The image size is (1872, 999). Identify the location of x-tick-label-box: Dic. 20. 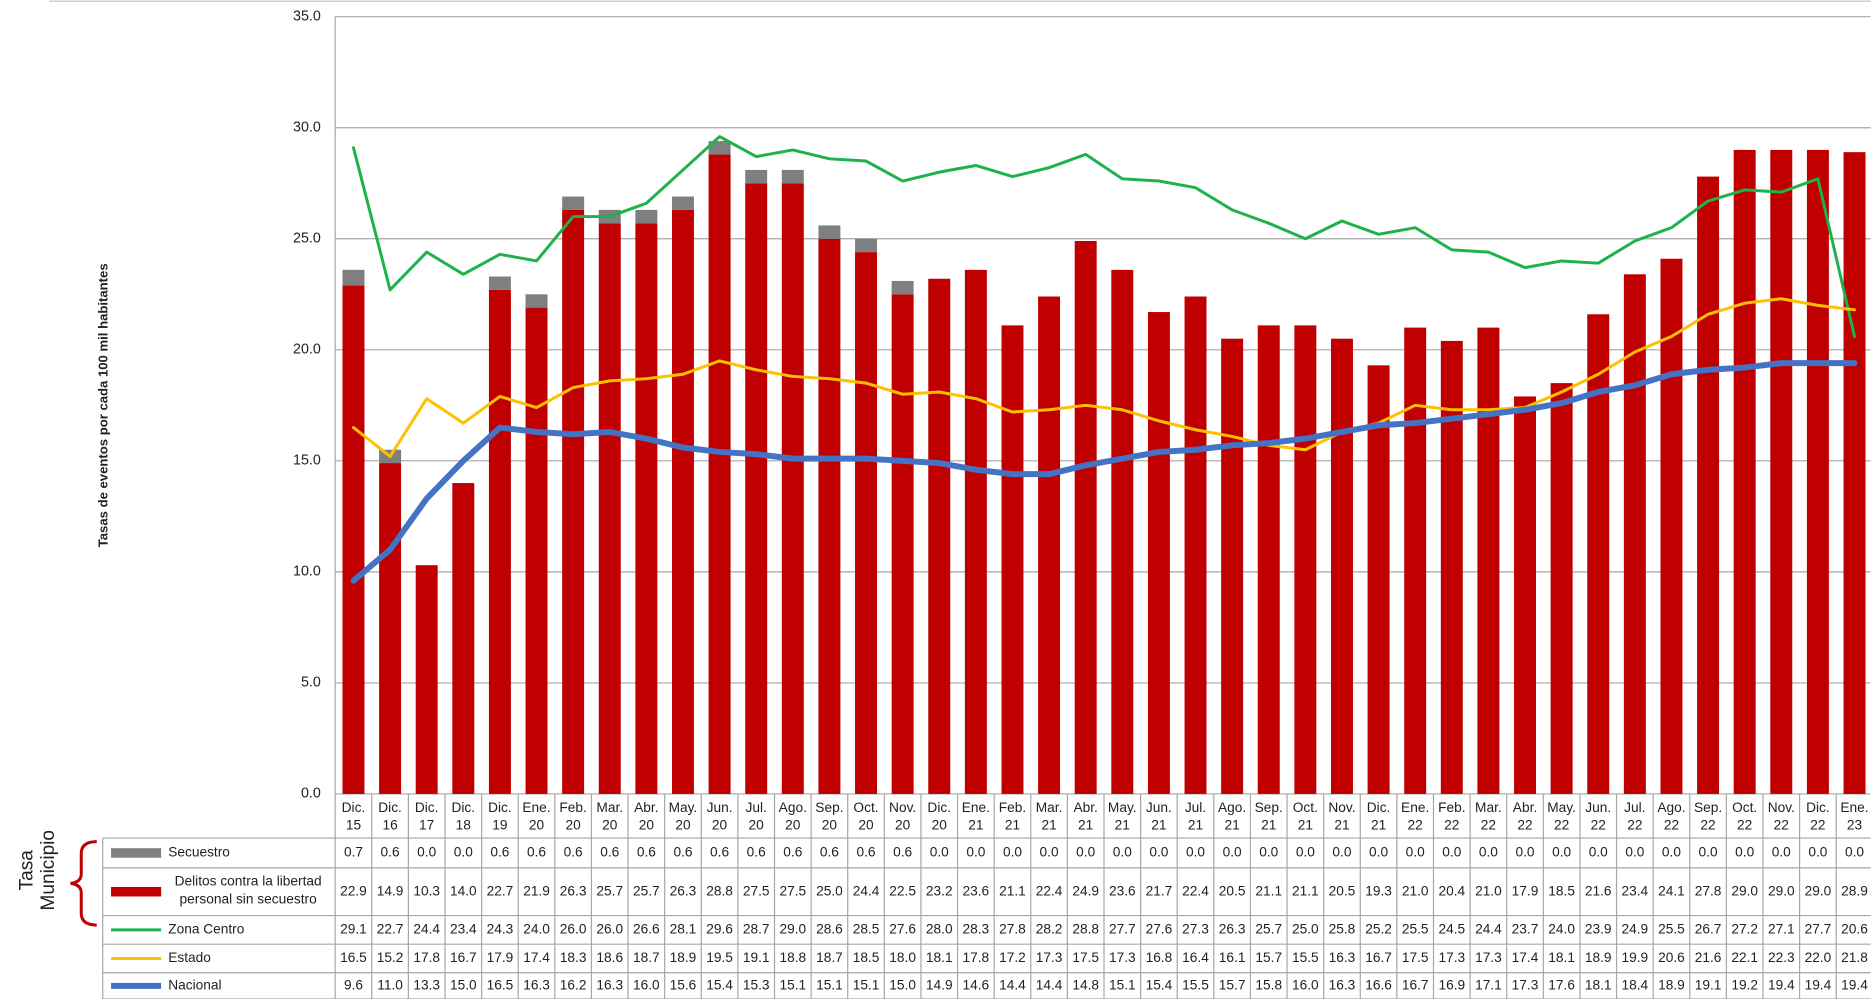
(939, 816).